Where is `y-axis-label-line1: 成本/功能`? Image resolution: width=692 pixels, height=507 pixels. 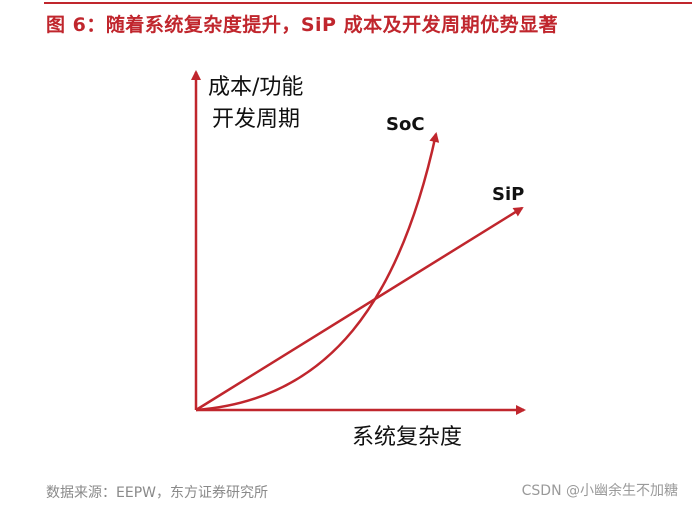
y-axis-label-line1: 成本/功能 is located at coordinates (255, 87).